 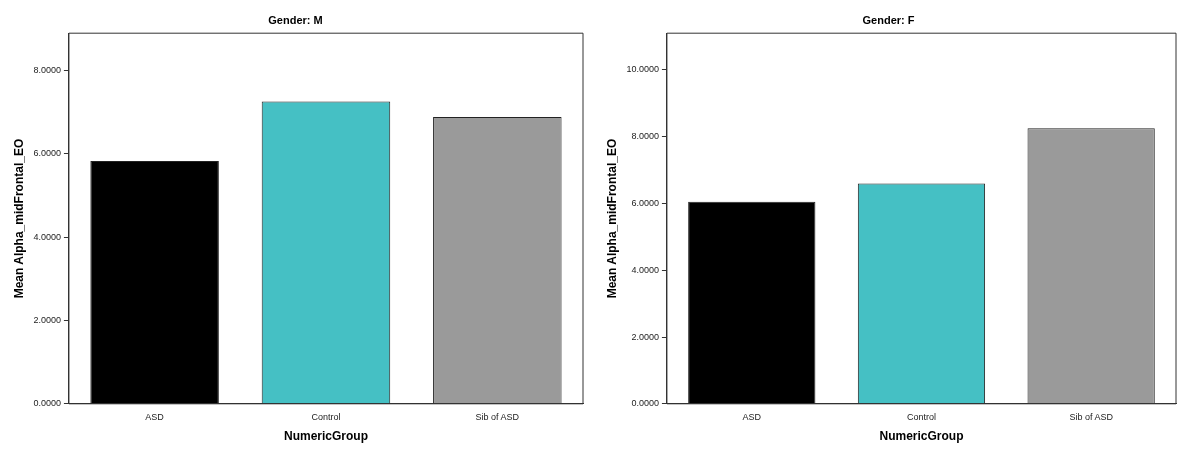 I want to click on chart-title: Gender: F, so click(x=888, y=19).